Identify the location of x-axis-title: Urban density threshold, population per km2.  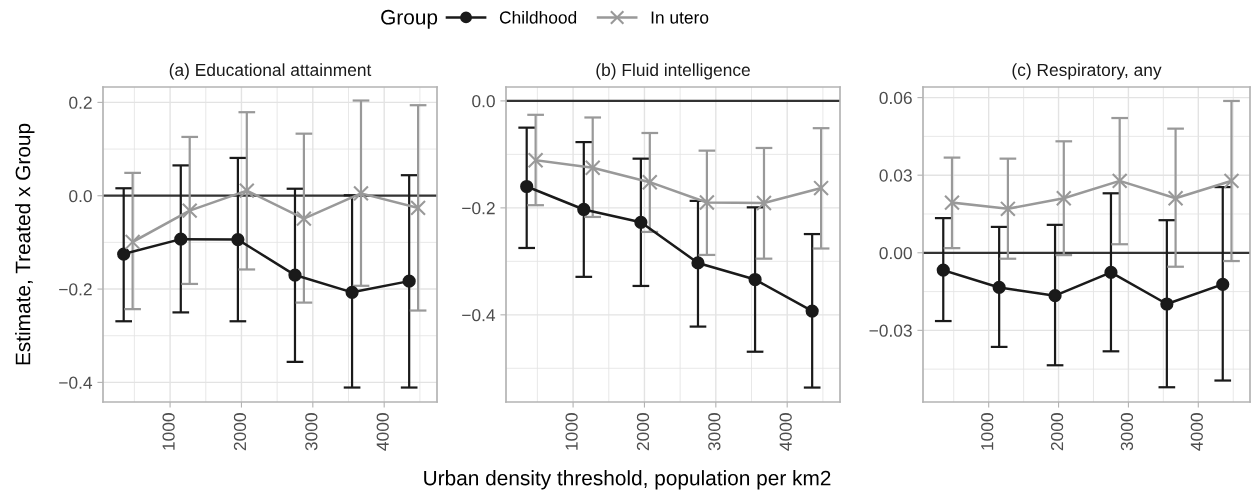
(627, 480).